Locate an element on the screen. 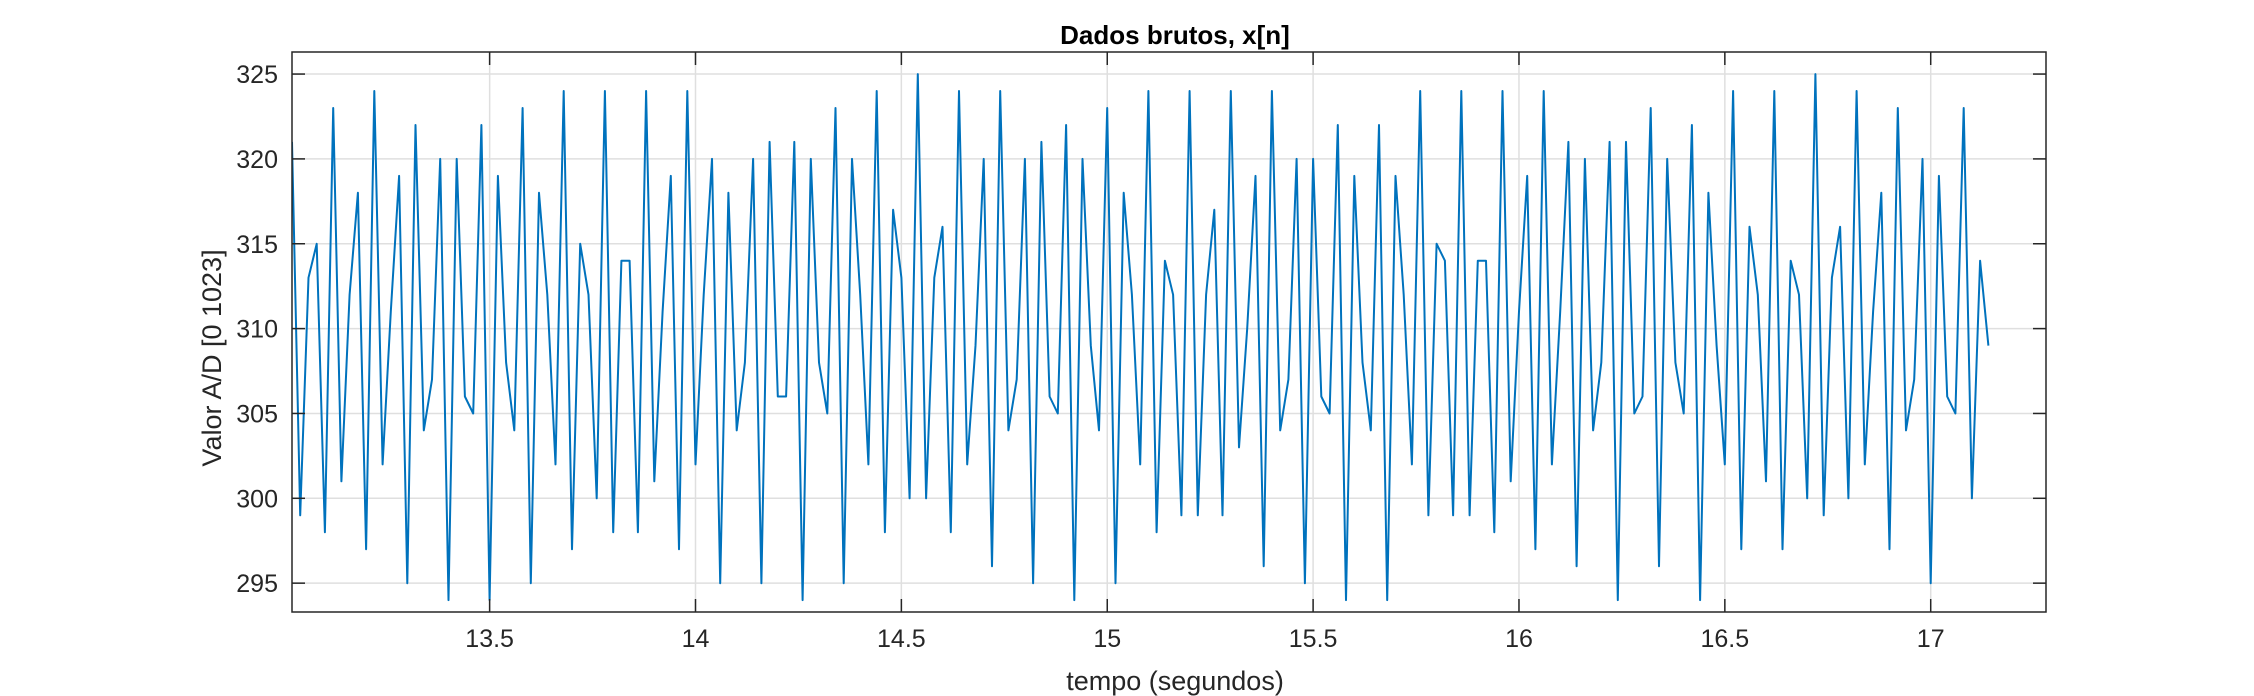 The width and height of the screenshot is (2254, 696). x-tick-label: 13.5 is located at coordinates (489, 639).